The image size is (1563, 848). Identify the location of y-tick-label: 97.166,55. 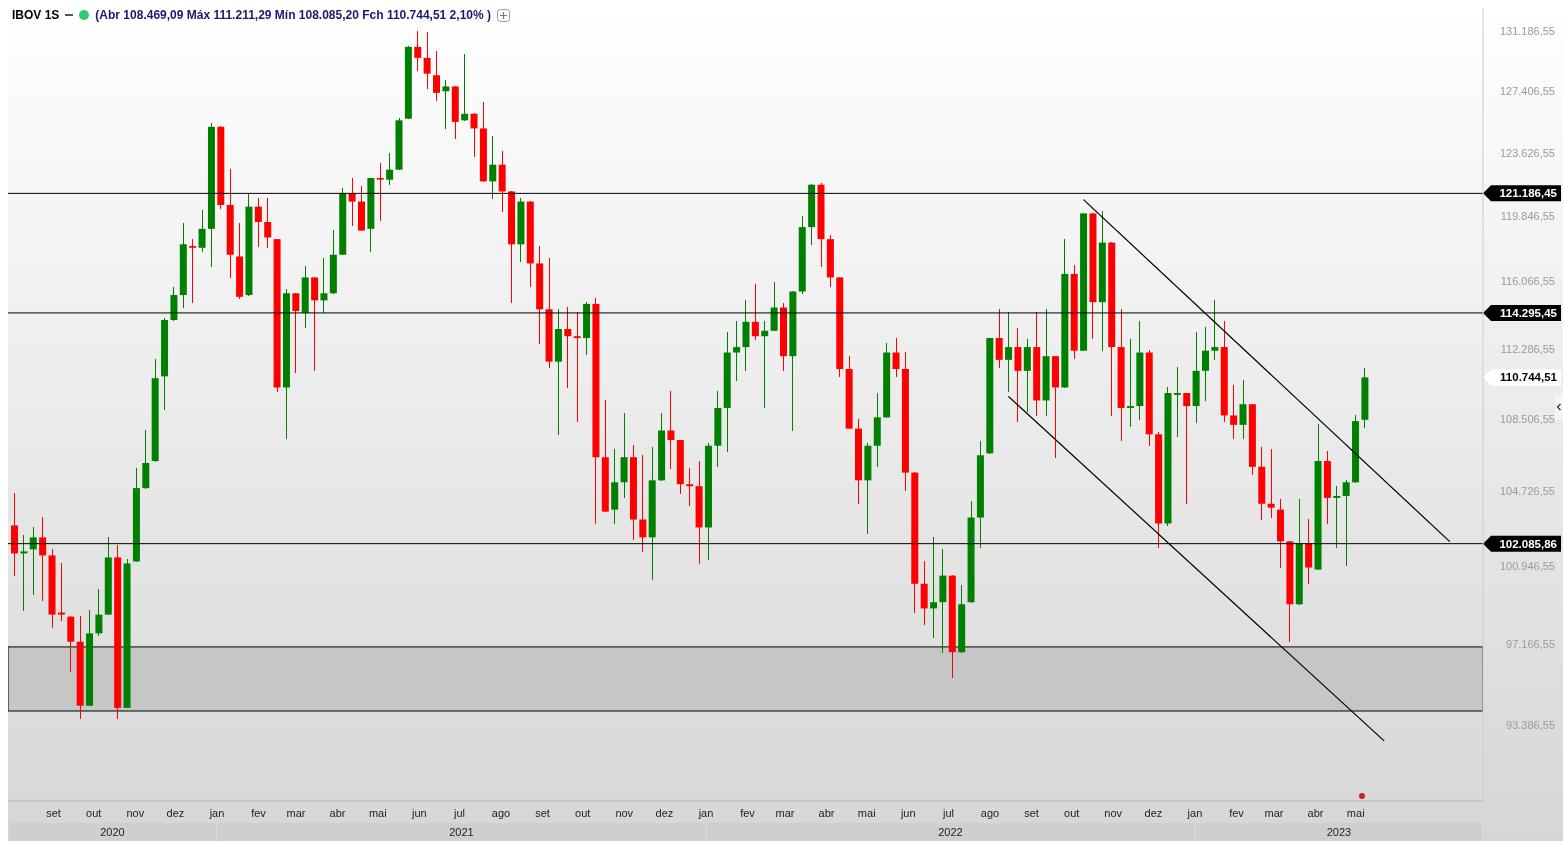
(1530, 644).